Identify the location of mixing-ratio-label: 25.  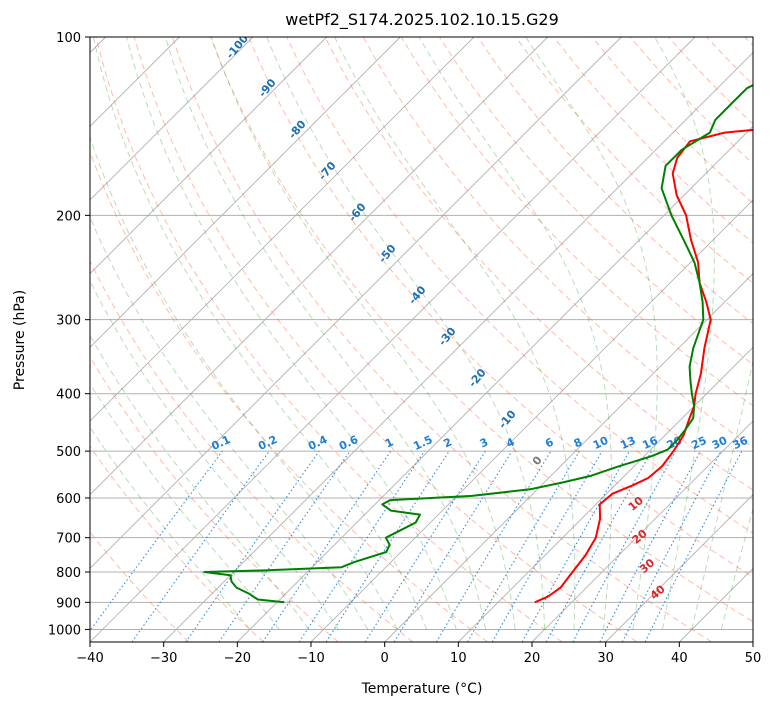
(698, 443).